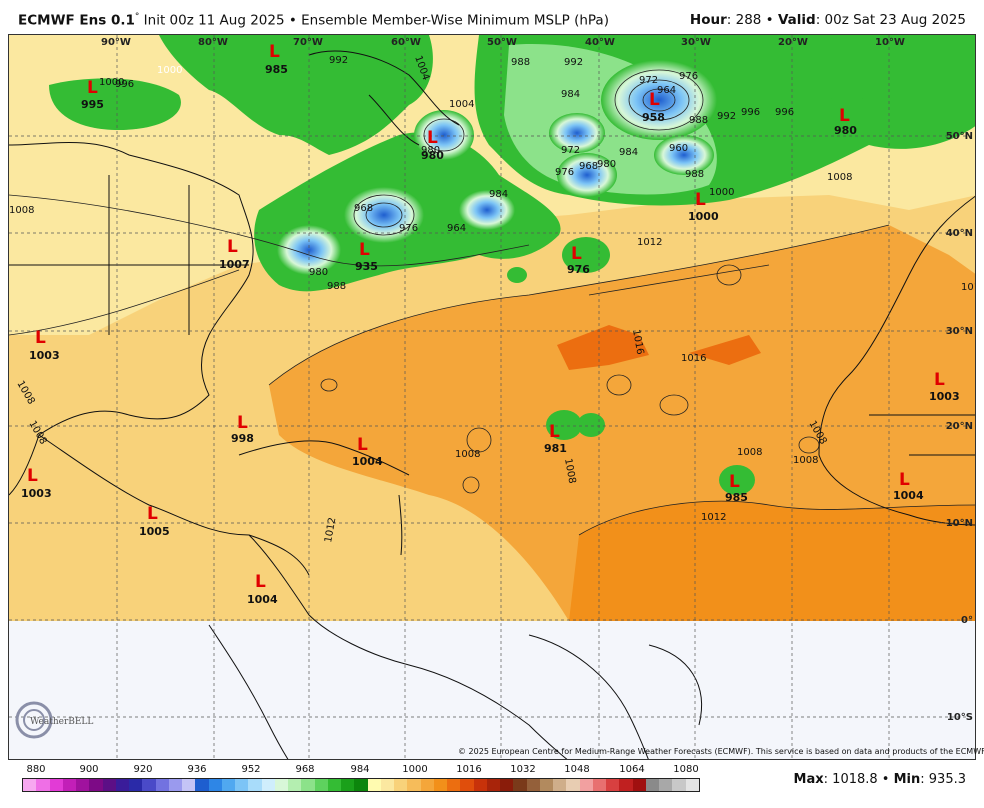 This screenshot has height=808, width=984. Describe the element at coordinates (600, 42) in the screenshot. I see `lon-label: 40°W` at that location.